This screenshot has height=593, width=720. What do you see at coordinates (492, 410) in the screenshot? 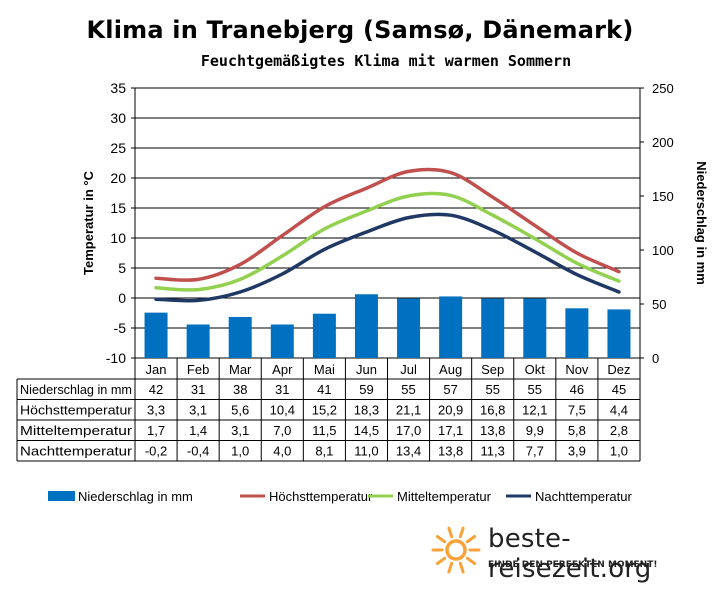
I see `table-cell: 16,8` at bounding box center [492, 410].